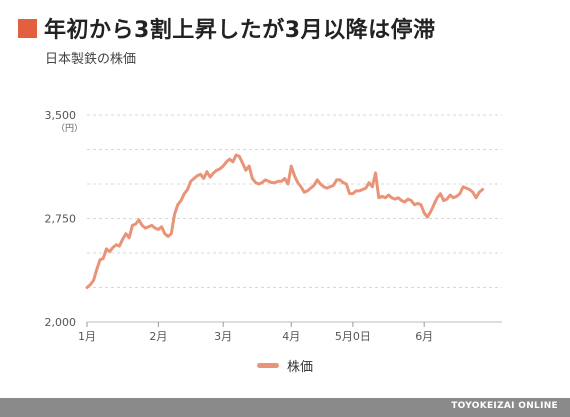  Describe the element at coordinates (158, 336) in the screenshot. I see `x-tick-label: 2月` at that location.